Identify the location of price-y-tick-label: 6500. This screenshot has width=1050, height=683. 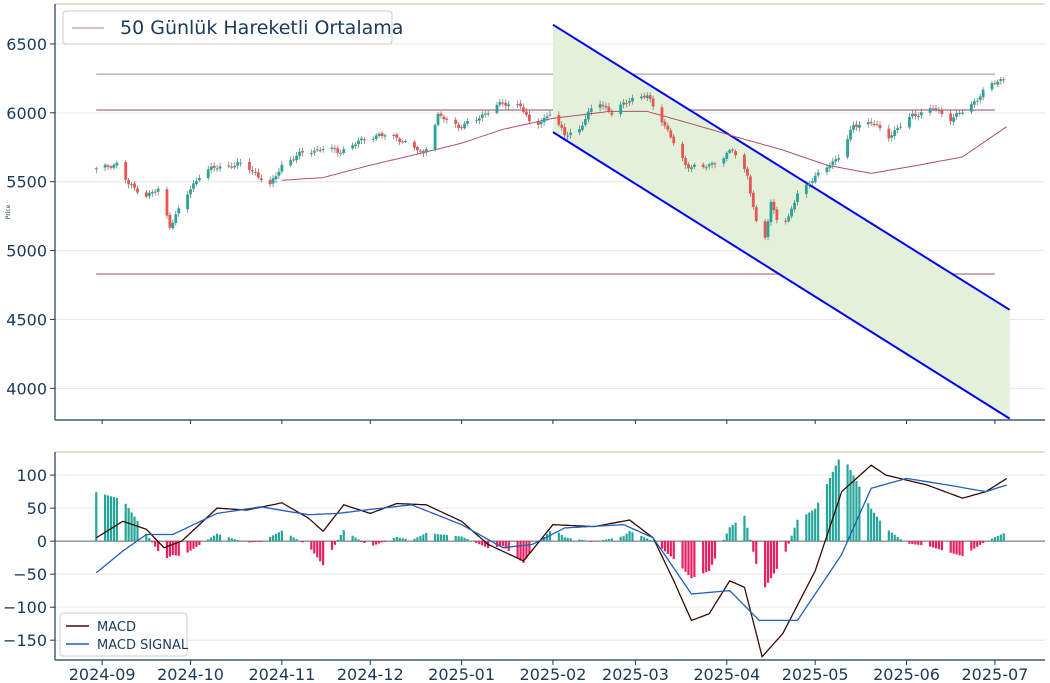
(26, 44).